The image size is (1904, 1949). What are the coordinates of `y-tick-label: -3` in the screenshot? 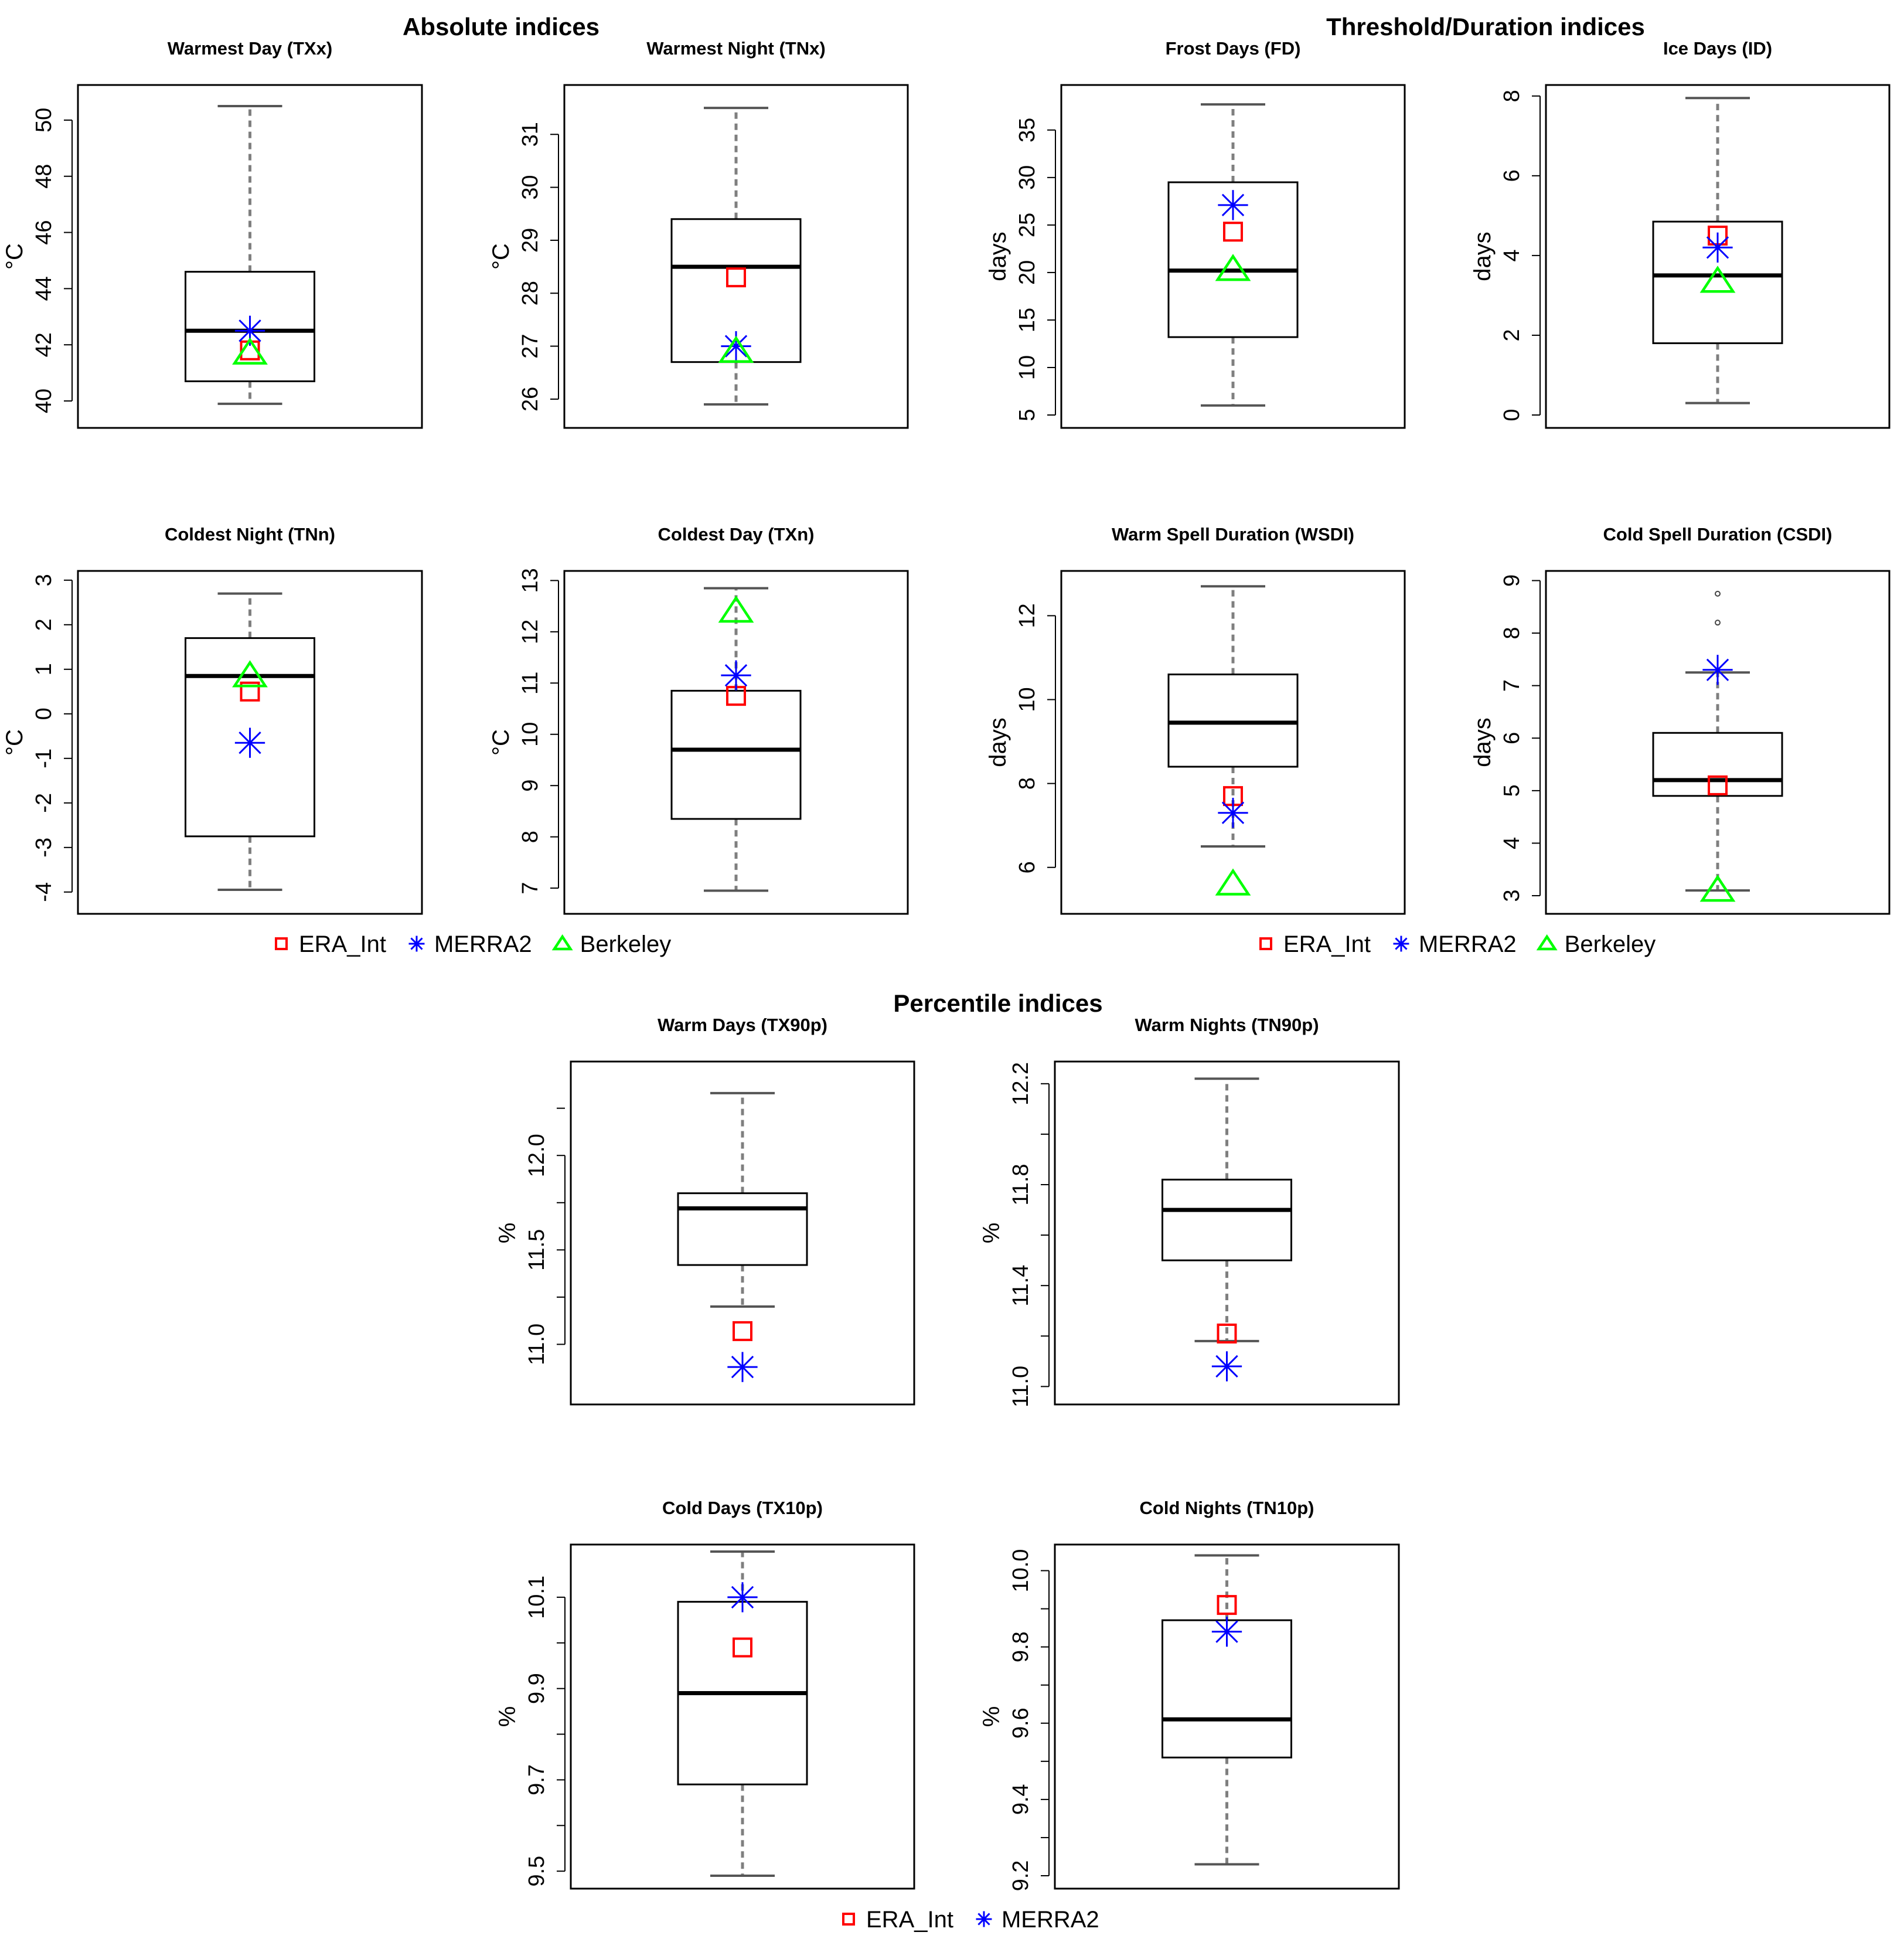 It's located at (44, 848).